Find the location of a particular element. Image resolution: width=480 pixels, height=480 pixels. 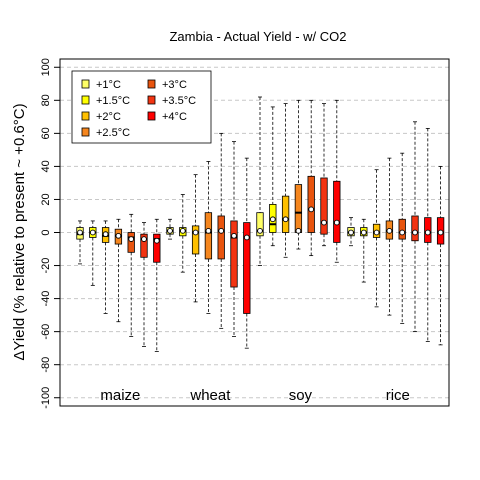

crop-label-rice: rice is located at coordinates (398, 395).